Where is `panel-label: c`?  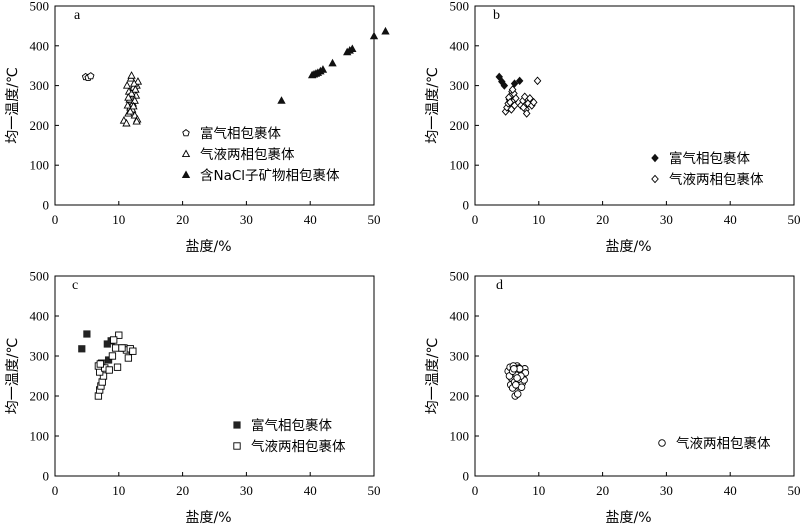
panel-label: c is located at coordinates (75, 285).